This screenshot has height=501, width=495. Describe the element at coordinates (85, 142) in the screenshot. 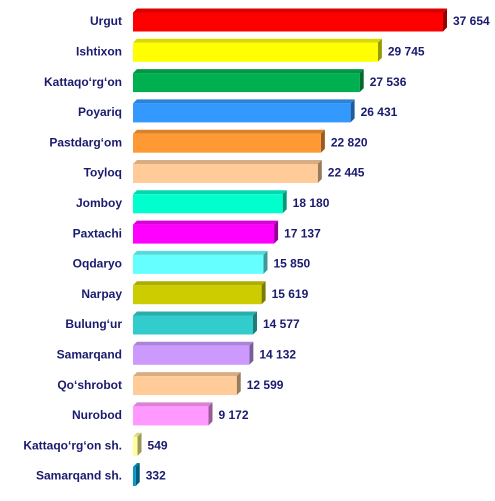

I see `category-label: Pastdarg‘om` at that location.